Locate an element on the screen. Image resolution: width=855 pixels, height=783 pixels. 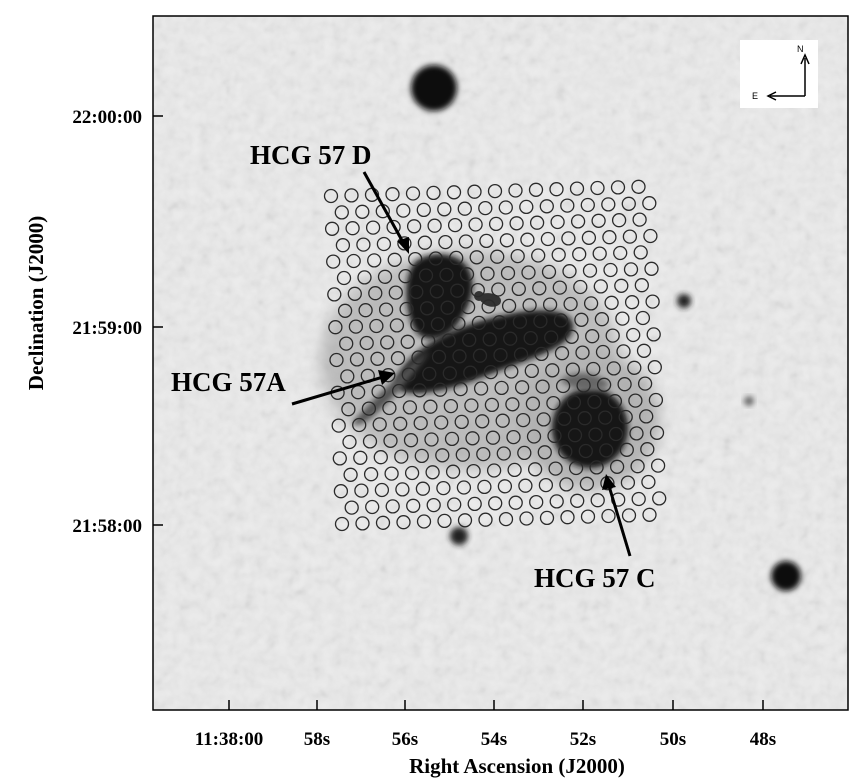
label-hcg57d: HCG 57 D is located at coordinates (311, 155).